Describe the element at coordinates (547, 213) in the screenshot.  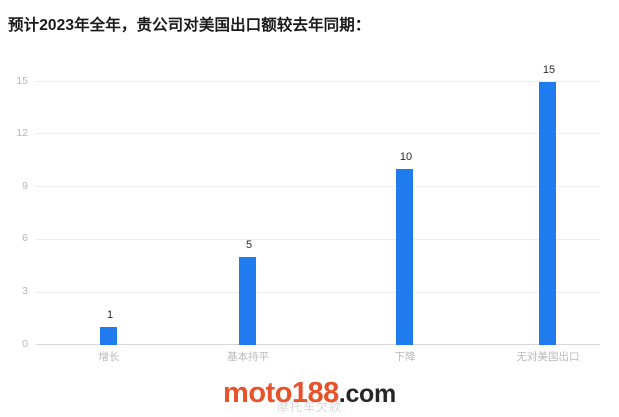
I see `bar-no-export` at that location.